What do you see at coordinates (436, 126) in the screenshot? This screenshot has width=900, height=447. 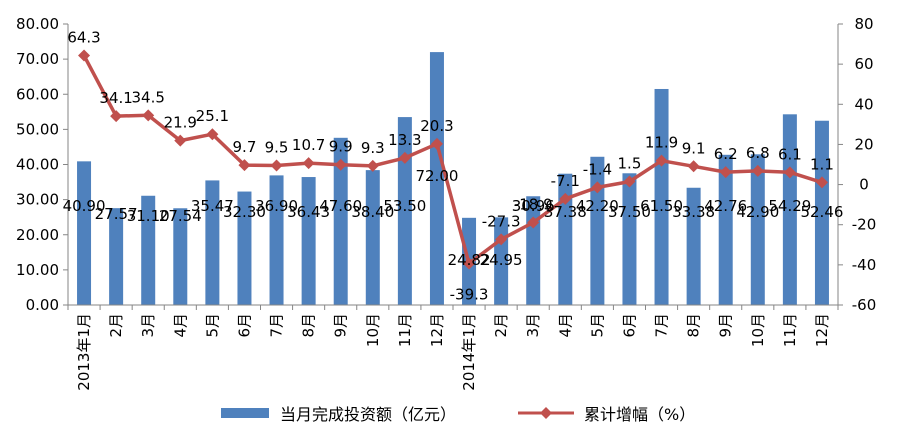 I see `line-value-label: 20.3` at bounding box center [436, 126].